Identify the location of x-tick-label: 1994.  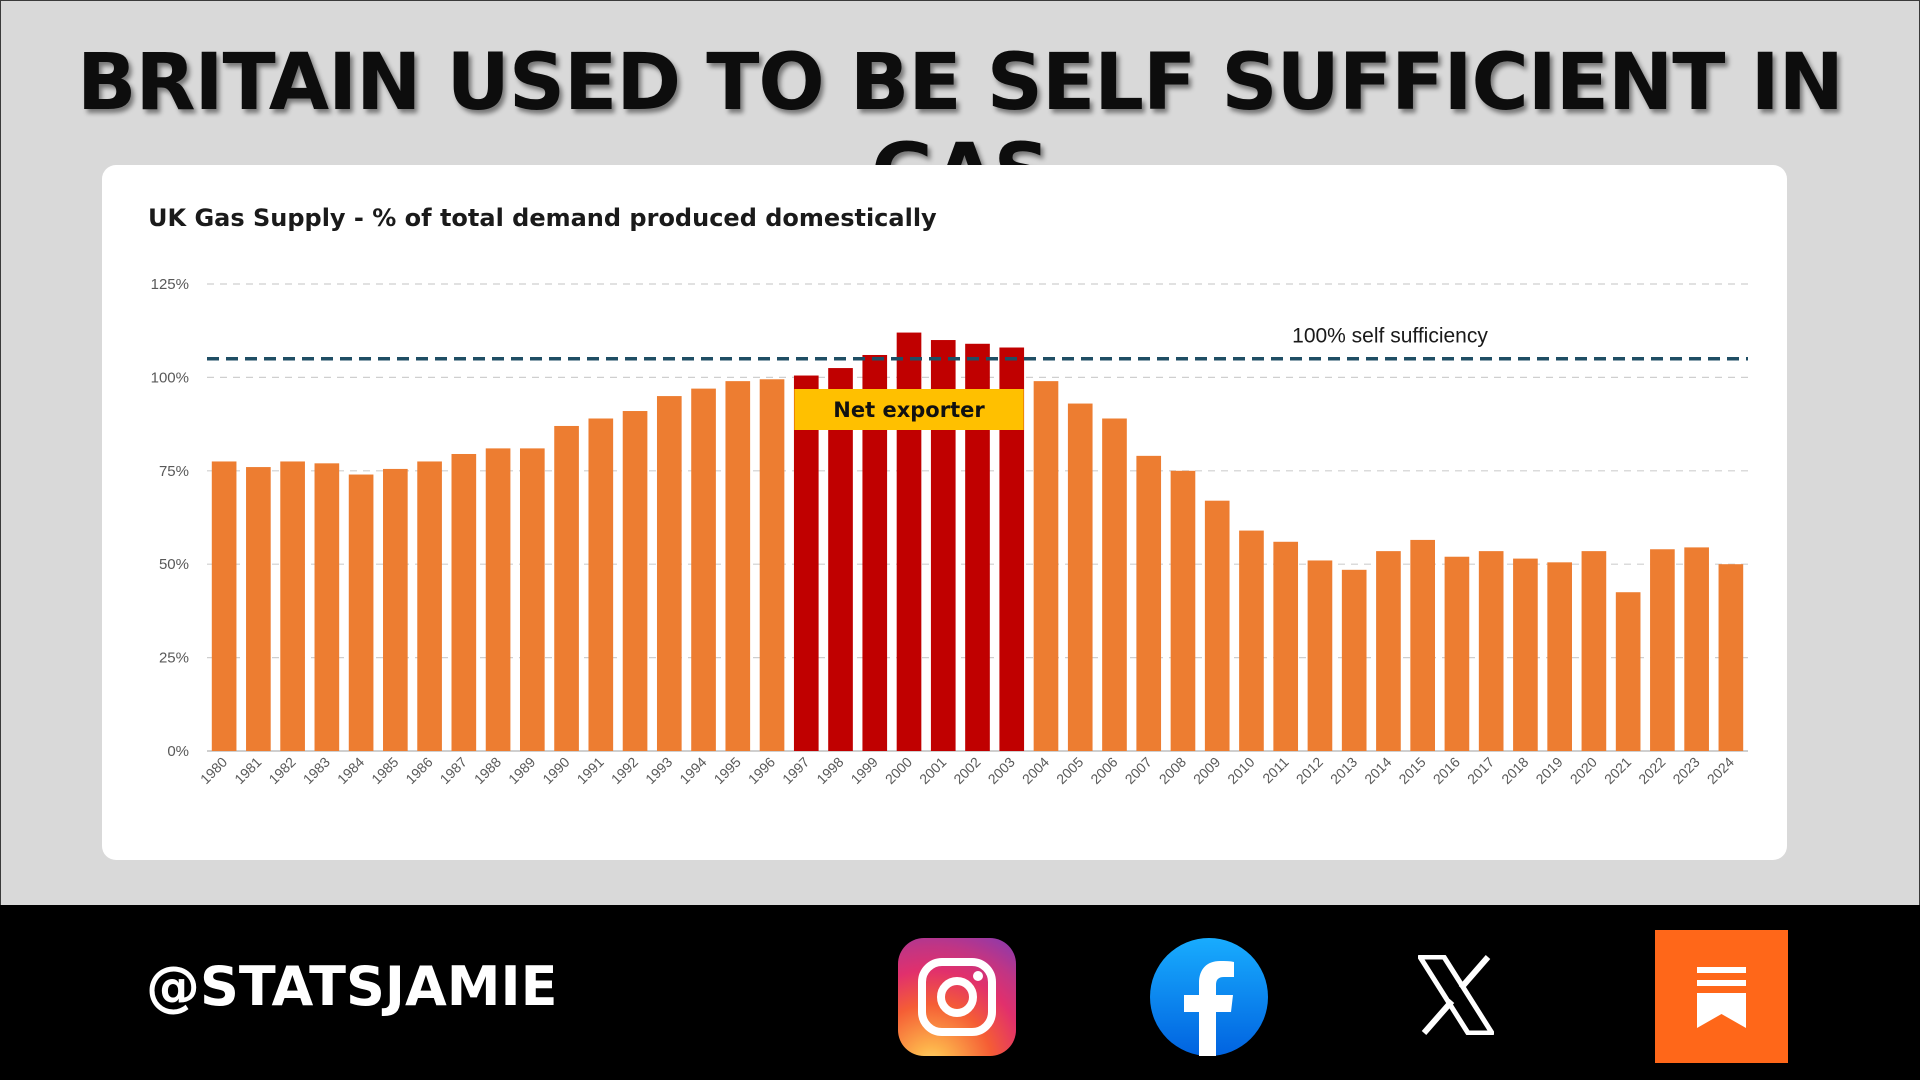
(692, 770).